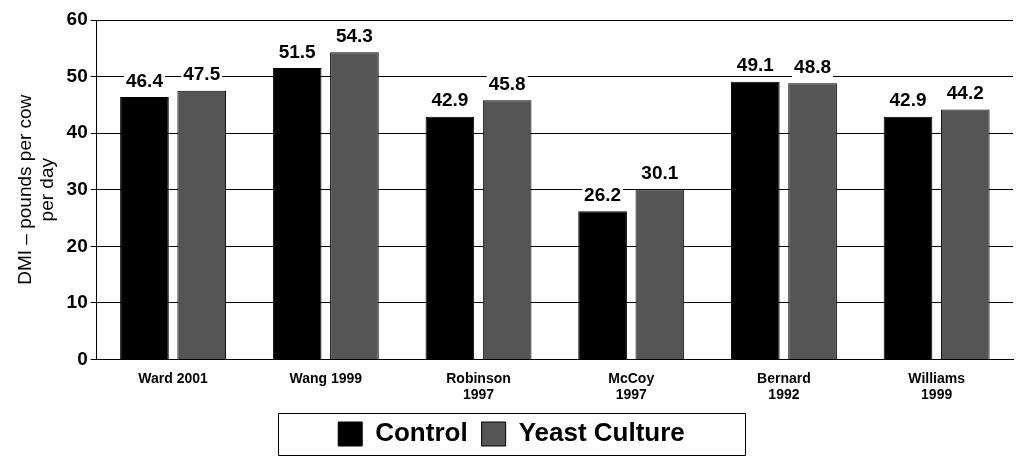 The width and height of the screenshot is (1023, 462). I want to click on y-tick-label: 0, so click(82, 358).